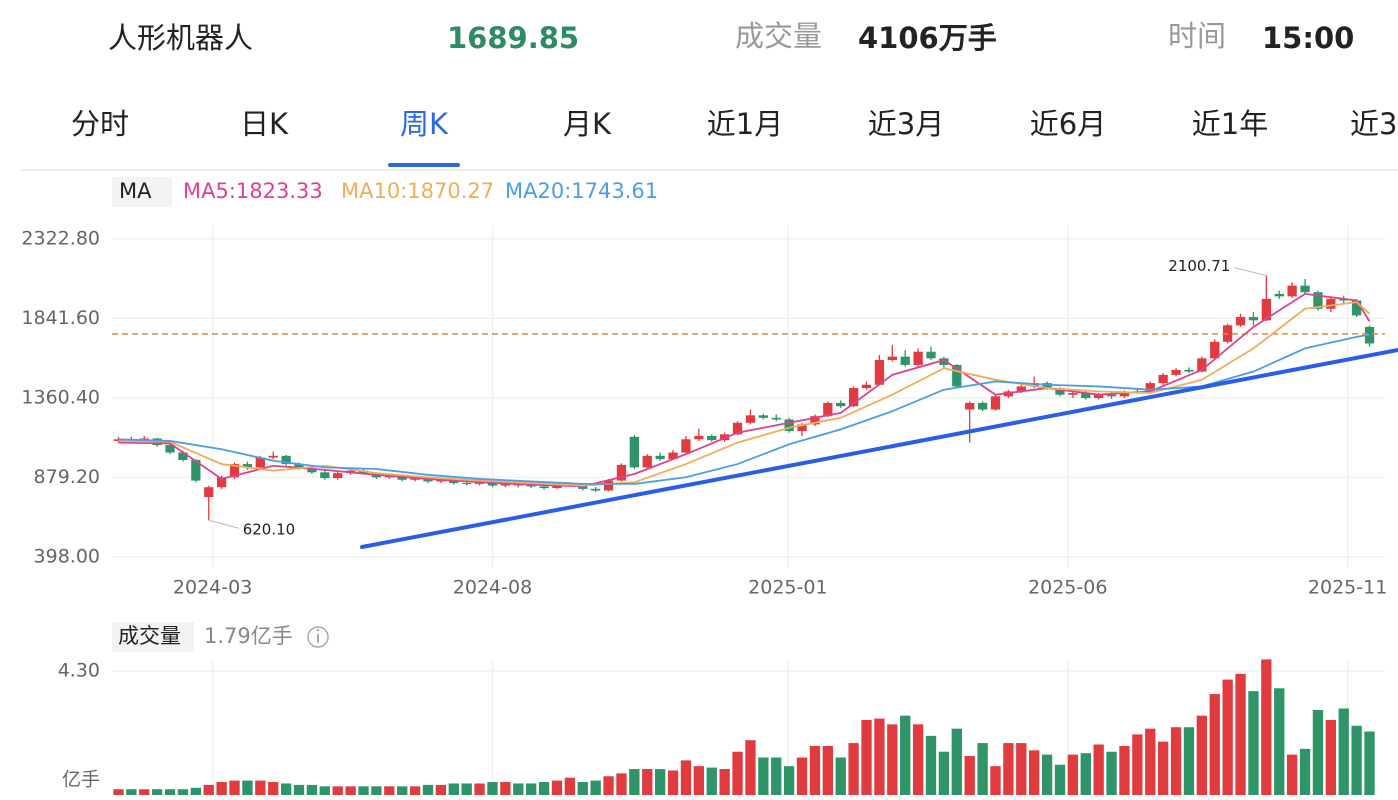 The image size is (1398, 800). Describe the element at coordinates (100, 124) in the screenshot. I see `tab: 分时` at that location.